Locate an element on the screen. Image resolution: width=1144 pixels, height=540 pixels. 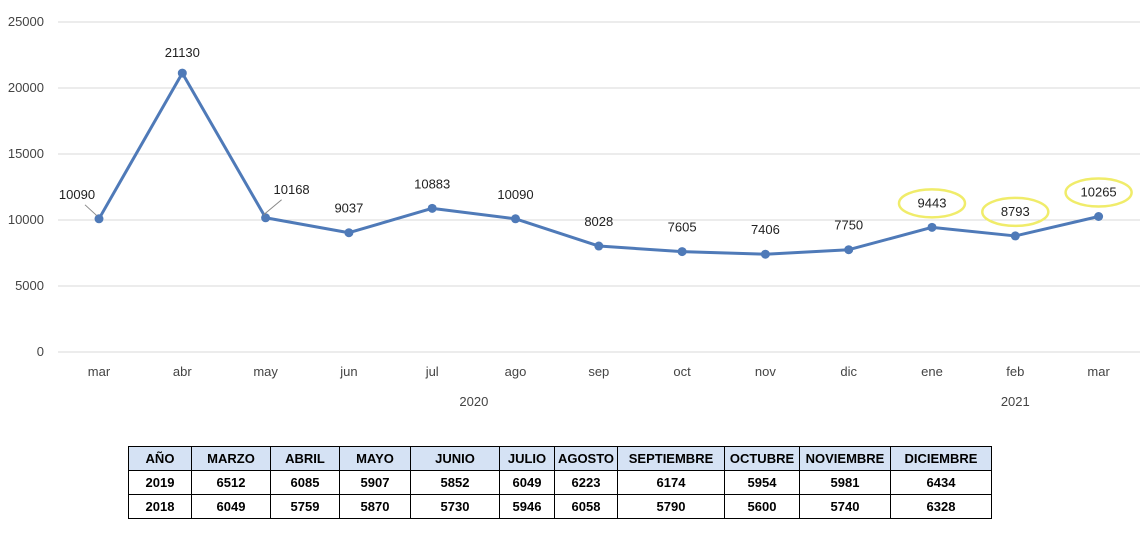
y-tick-label: 20000 is located at coordinates (26, 87).